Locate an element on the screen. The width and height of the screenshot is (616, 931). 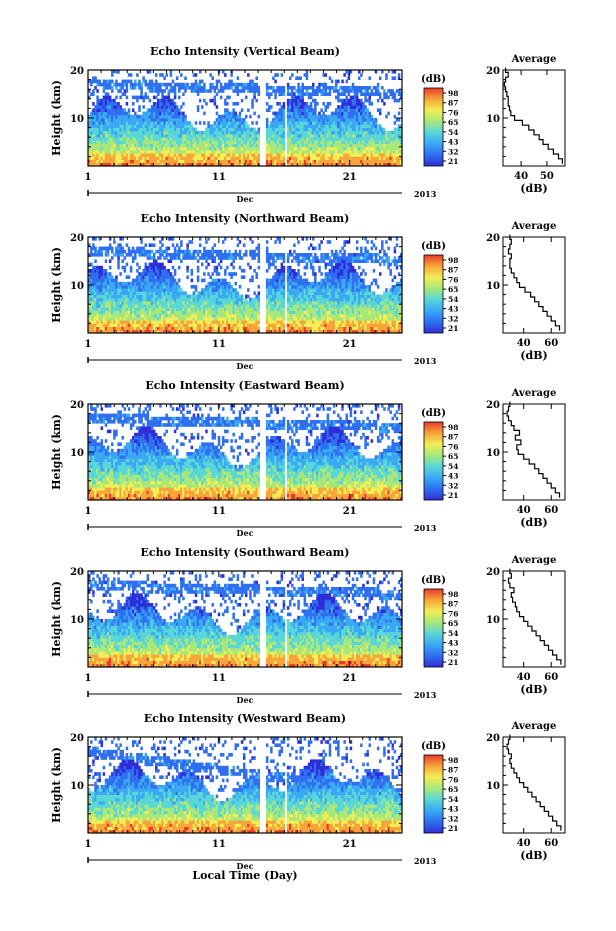
colorbar is located at coordinates (433, 127).